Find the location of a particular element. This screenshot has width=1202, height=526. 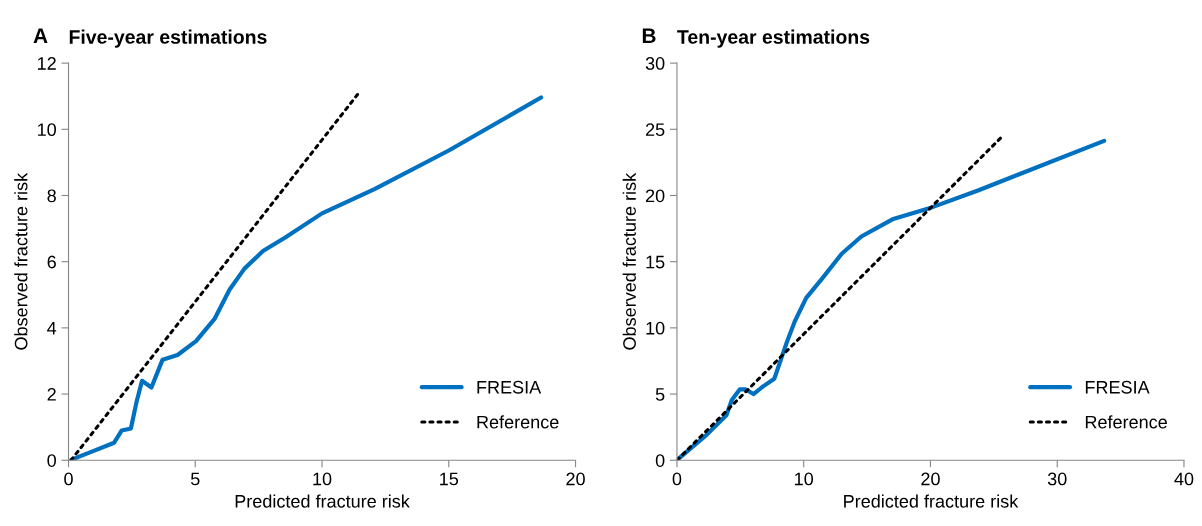

y-tick-label: 8 is located at coordinates (51, 196).